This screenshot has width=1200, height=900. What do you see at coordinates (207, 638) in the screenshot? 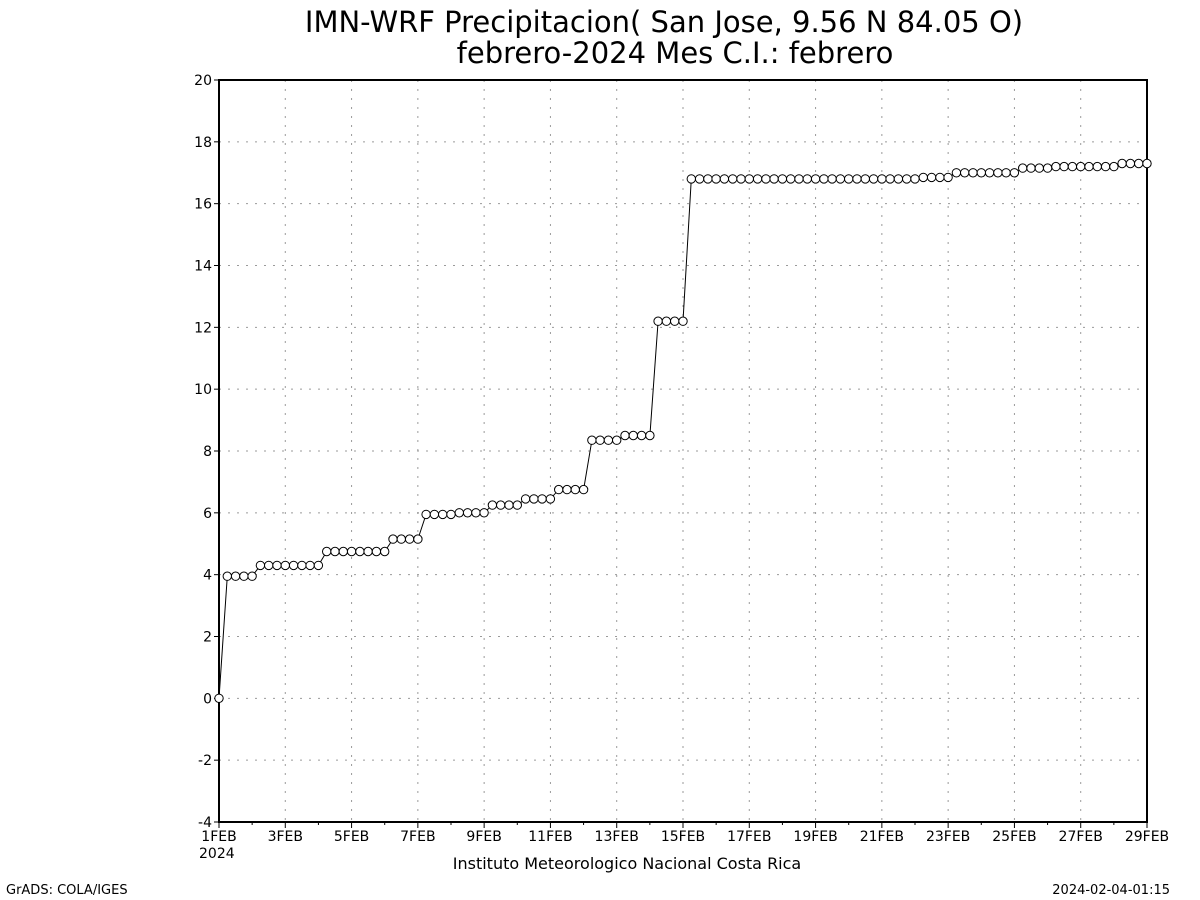
I see `y-tick-label: 2` at bounding box center [207, 638].